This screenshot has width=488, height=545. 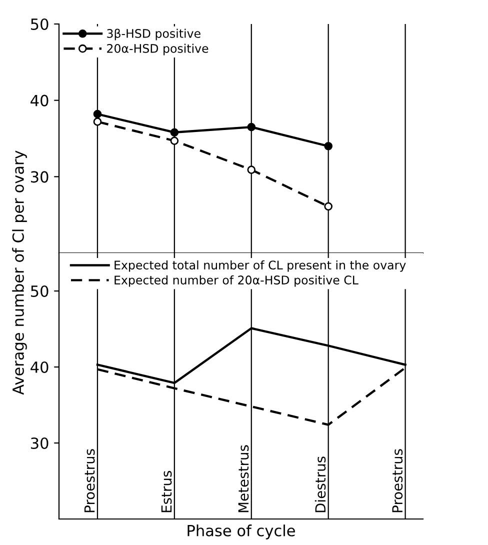 What do you see at coordinates (236, 281) in the screenshot?
I see `legend-label: Expected number of 20α-HSD positive CL` at bounding box center [236, 281].